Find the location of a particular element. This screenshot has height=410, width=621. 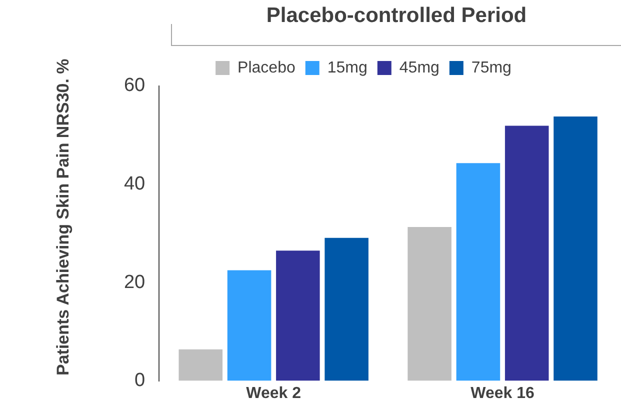

legend-label: 15mg is located at coordinates (347, 67).